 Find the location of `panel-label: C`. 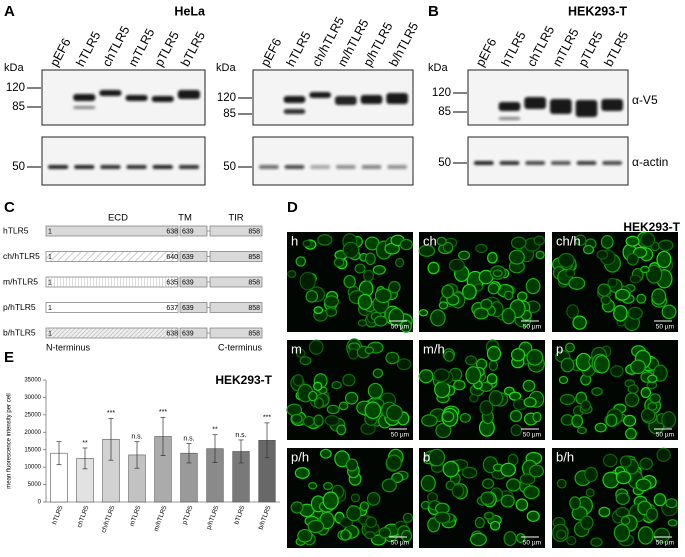

panel-label: C is located at coordinates (9, 207).